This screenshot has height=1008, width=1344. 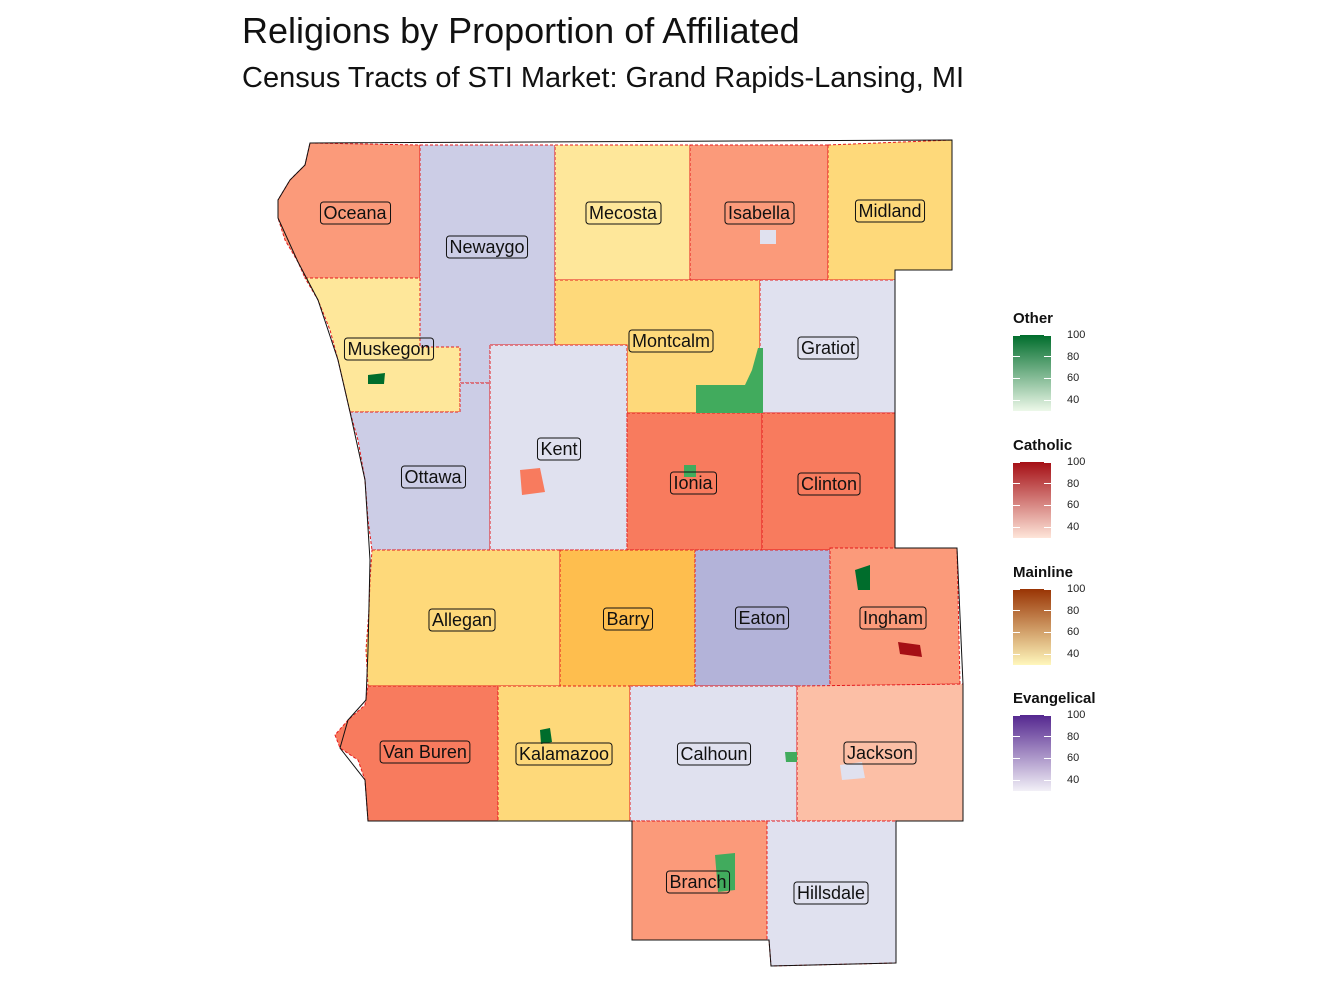 I want to click on other-tracts-ingham, so click(x=862, y=577).